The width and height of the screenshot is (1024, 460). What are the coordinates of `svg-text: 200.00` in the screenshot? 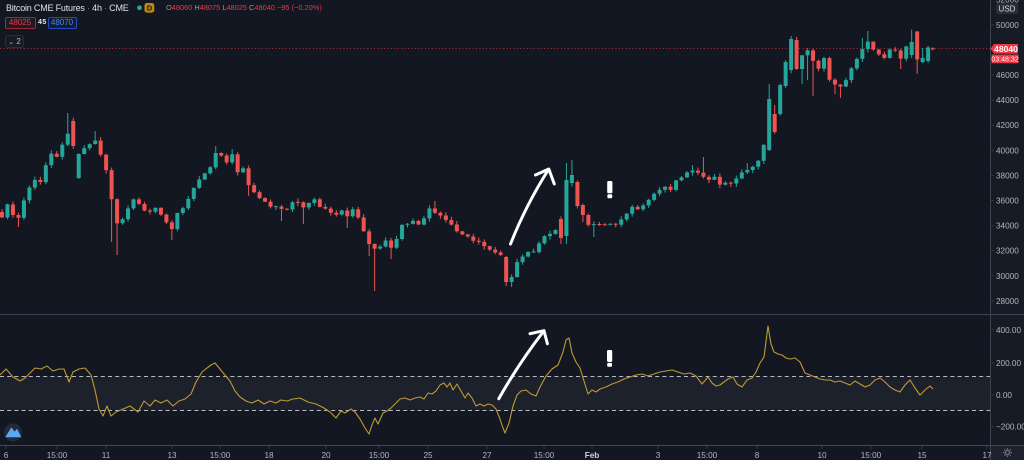 It's located at (1008, 363).